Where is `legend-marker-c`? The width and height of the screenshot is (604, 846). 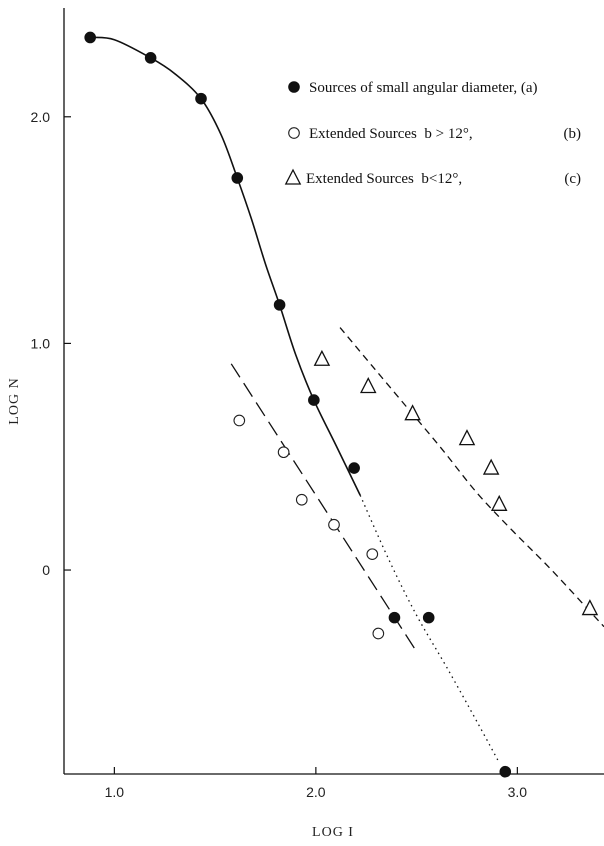
legend-marker-c is located at coordinates (293, 176).